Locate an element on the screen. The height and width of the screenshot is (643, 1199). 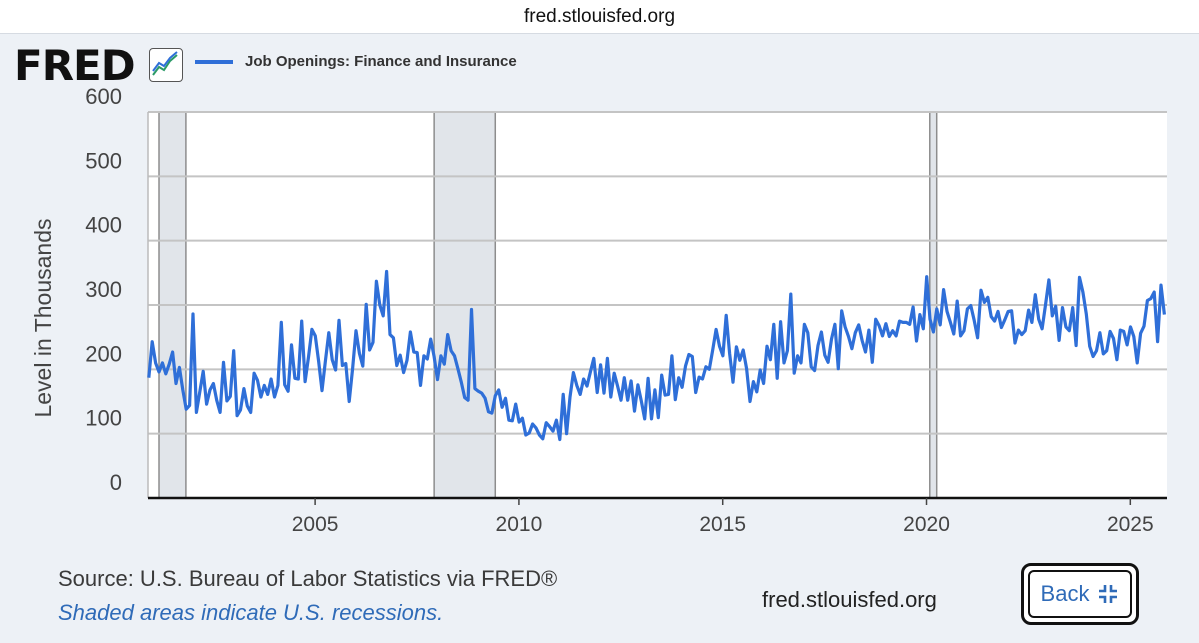
x-axis-ticks: 2005 2010 2015 2020 2025 is located at coordinates (723, 517).